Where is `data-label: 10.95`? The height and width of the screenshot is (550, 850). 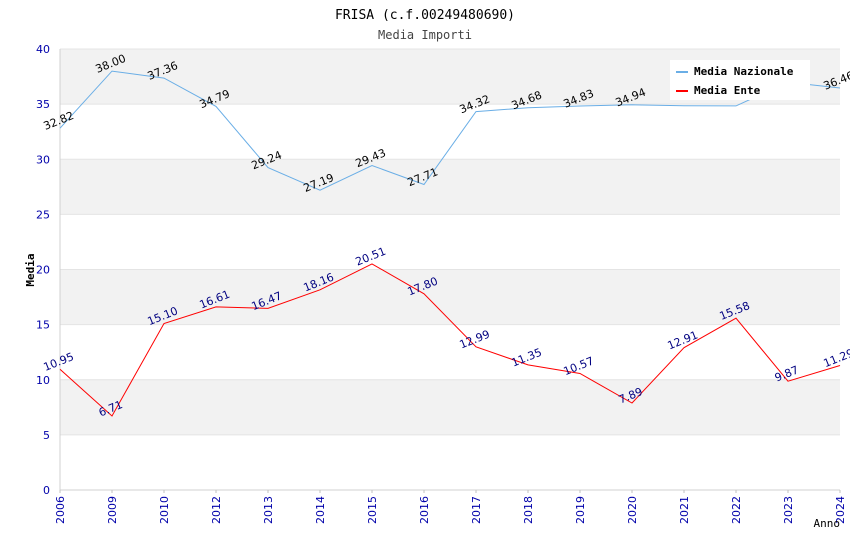
data-label: 10.95 is located at coordinates (59, 362).